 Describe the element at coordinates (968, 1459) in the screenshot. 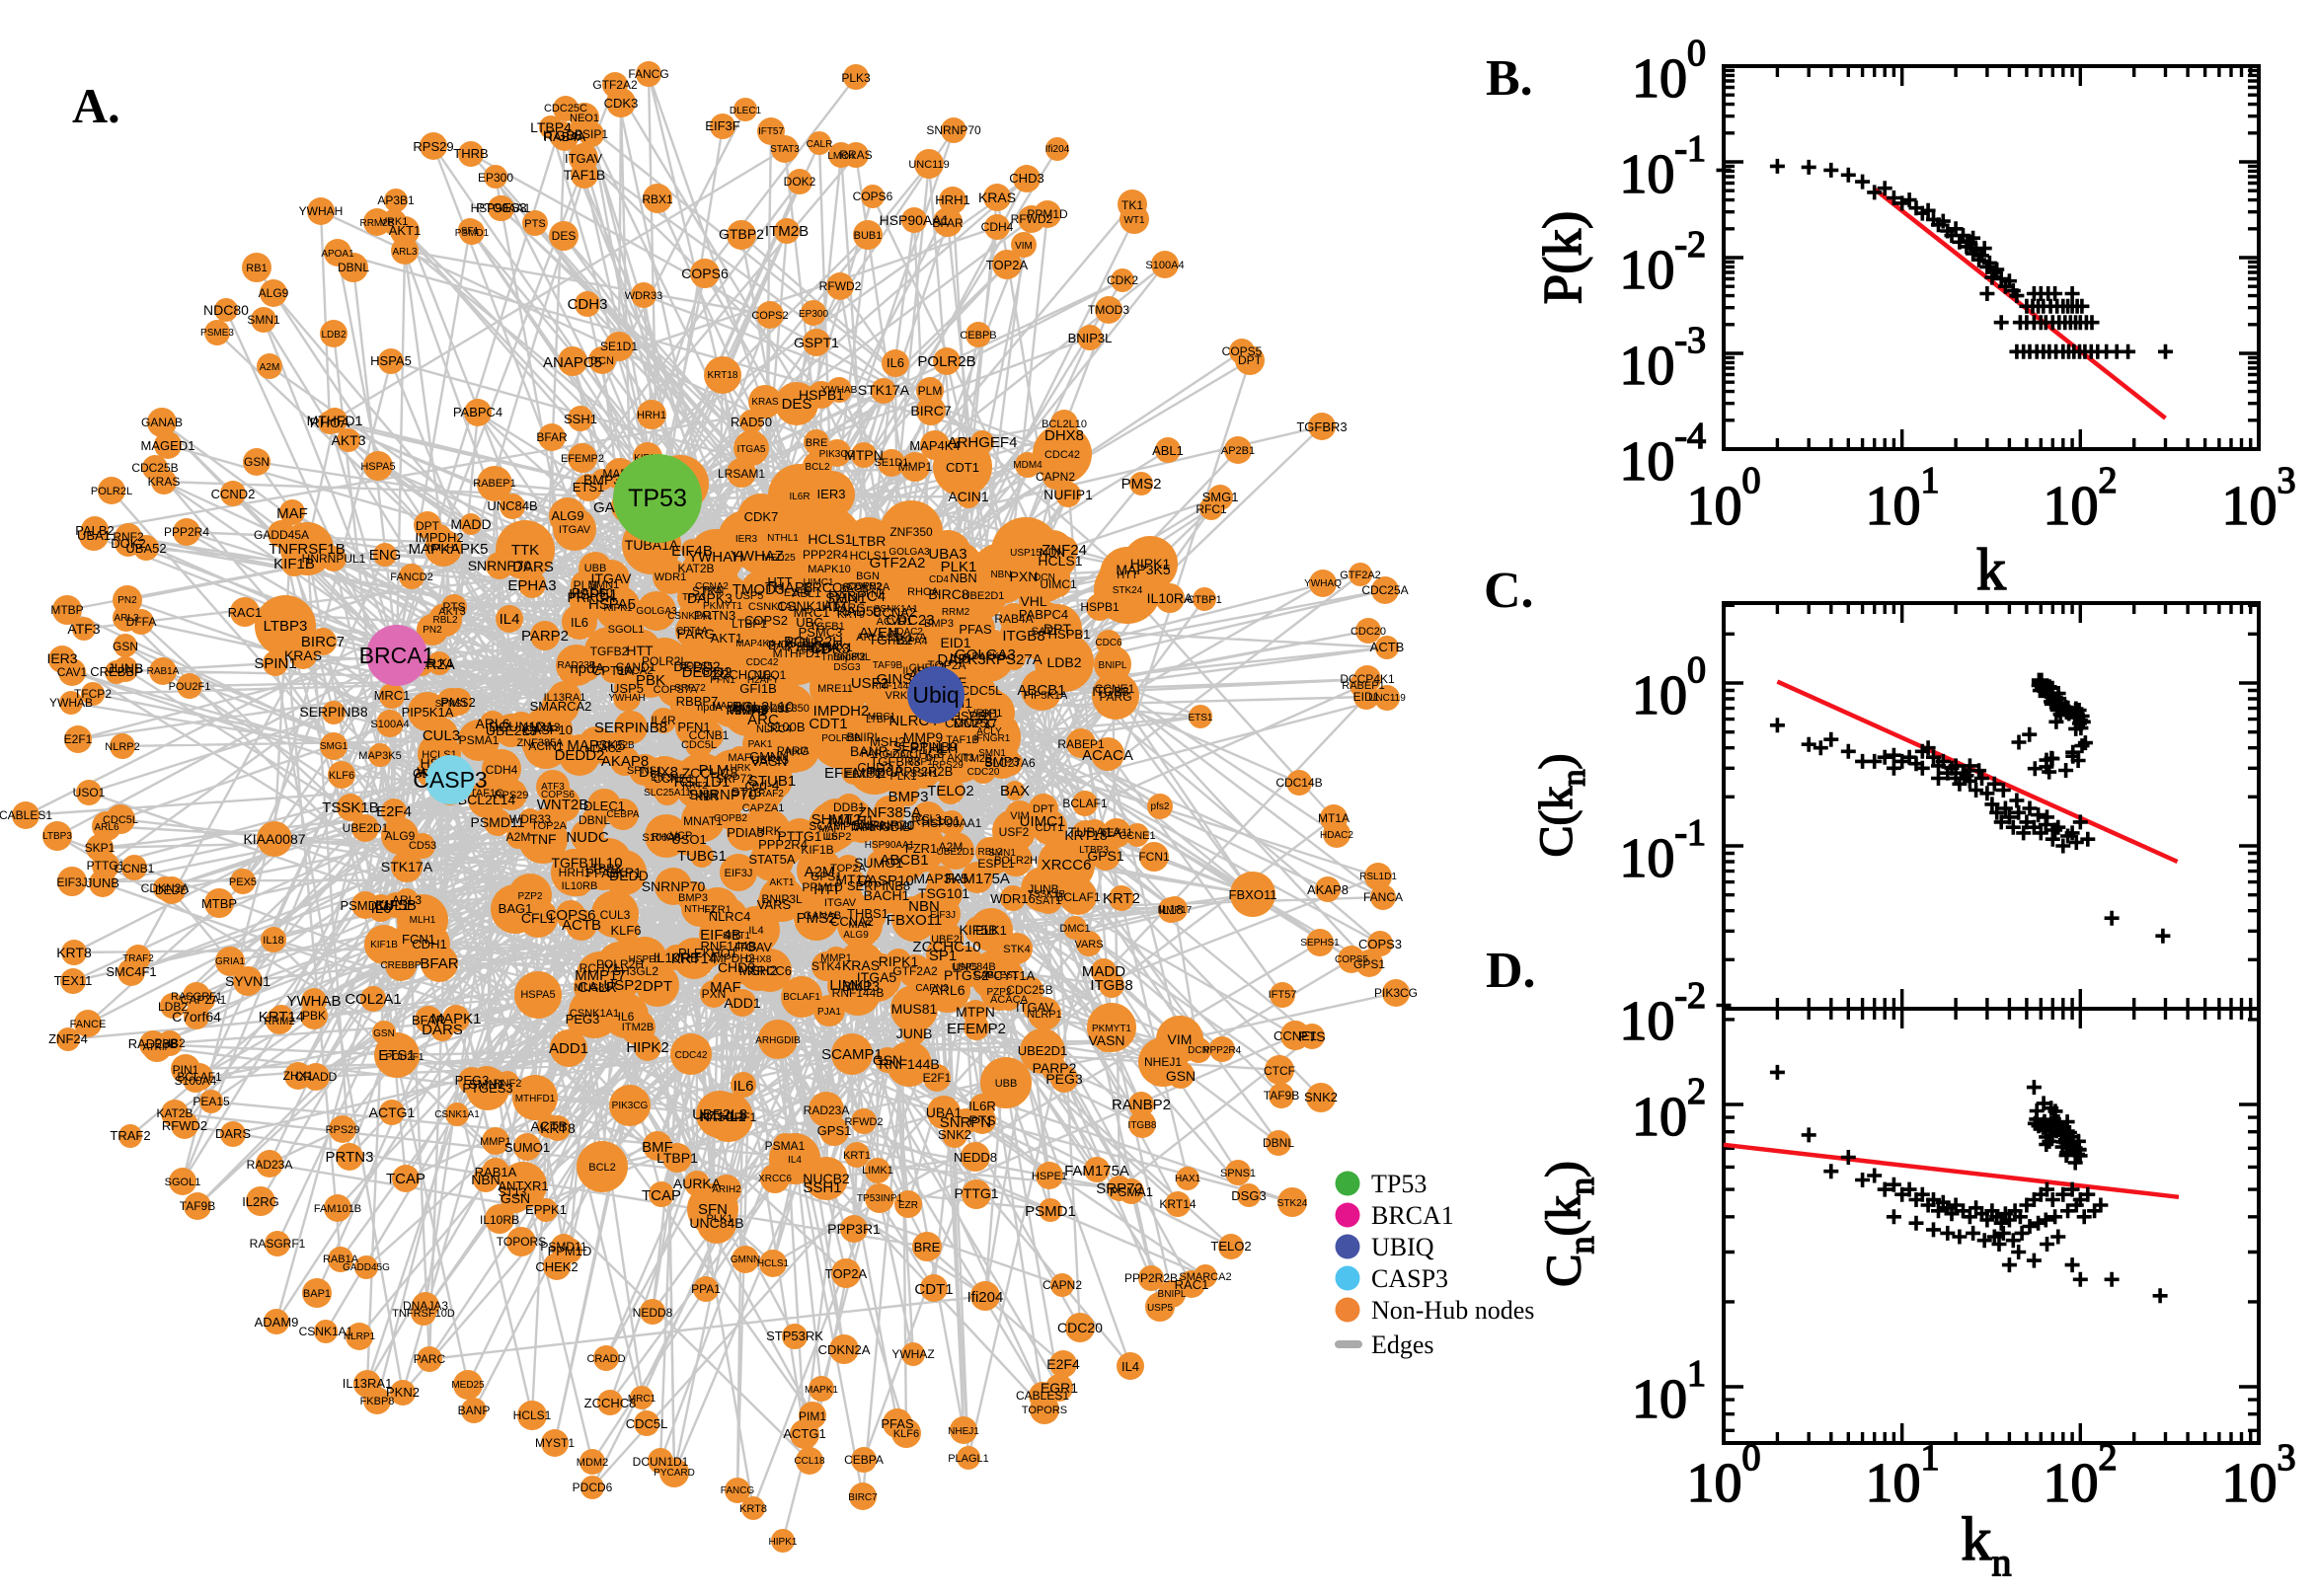

I see `svg-text: PLAGL1` at that location.